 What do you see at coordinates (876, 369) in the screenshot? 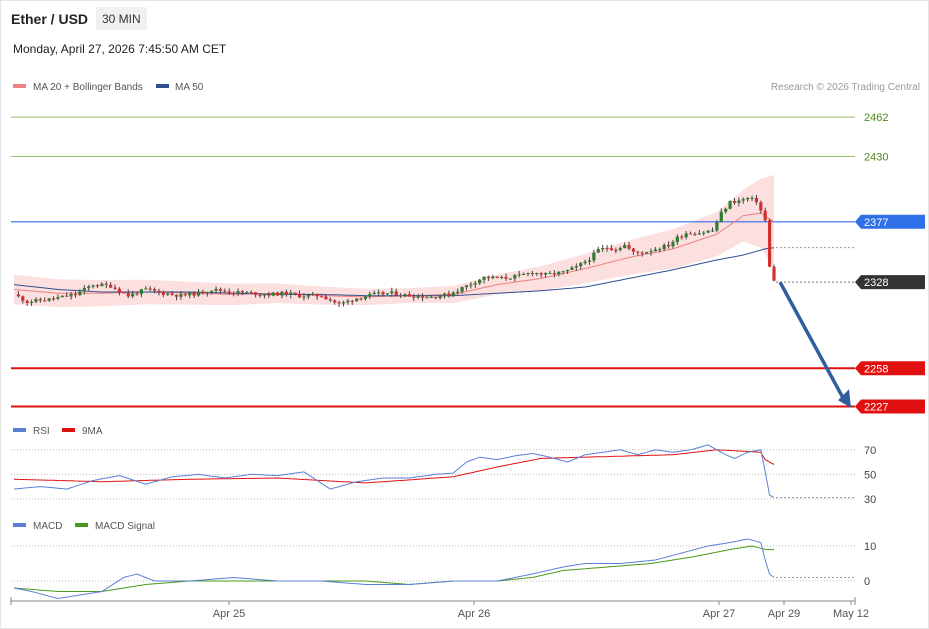
I see `level-label-2258: 2258` at bounding box center [876, 369].